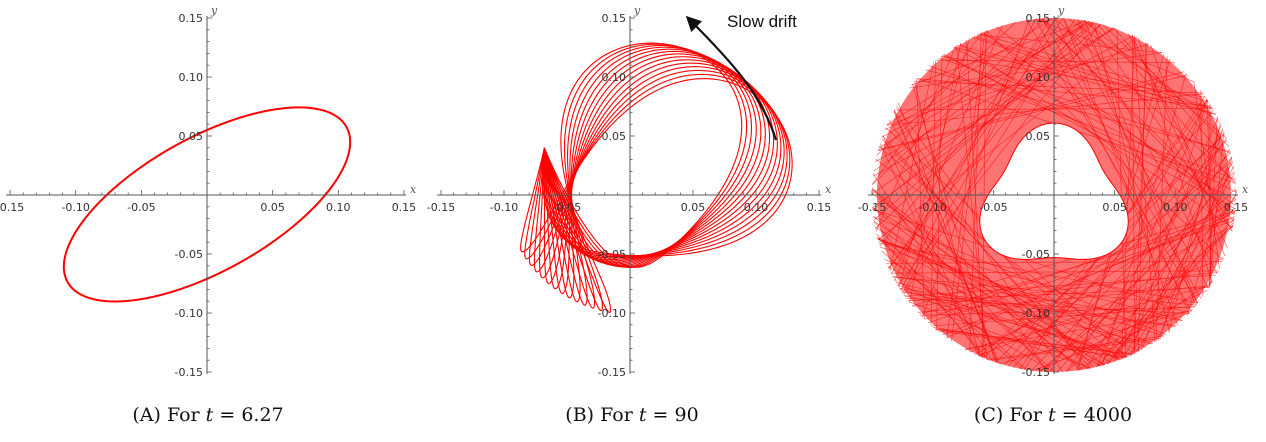  I want to click on caption-b-var: t, so click(642, 415).